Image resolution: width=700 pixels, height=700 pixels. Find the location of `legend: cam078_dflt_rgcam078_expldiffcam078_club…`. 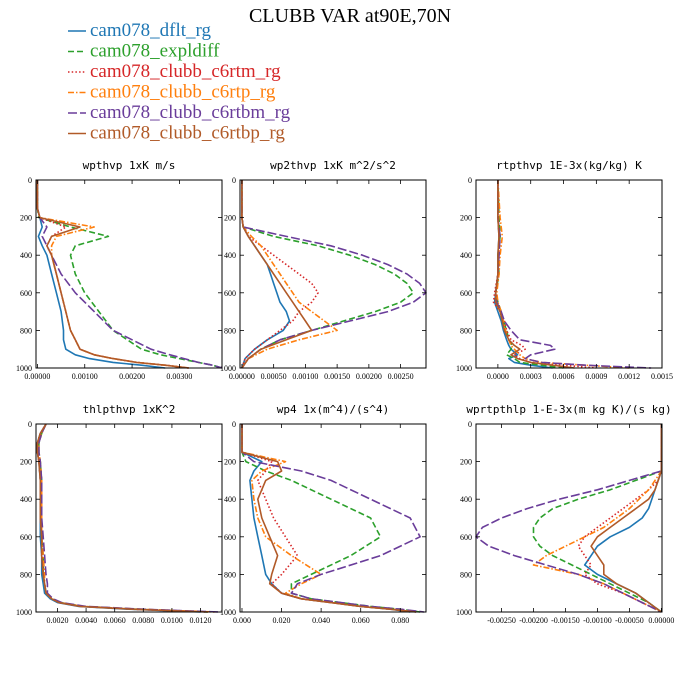

legend: cam078_dflt_rgcam078_expldiffcam078_club… is located at coordinates (179, 82).